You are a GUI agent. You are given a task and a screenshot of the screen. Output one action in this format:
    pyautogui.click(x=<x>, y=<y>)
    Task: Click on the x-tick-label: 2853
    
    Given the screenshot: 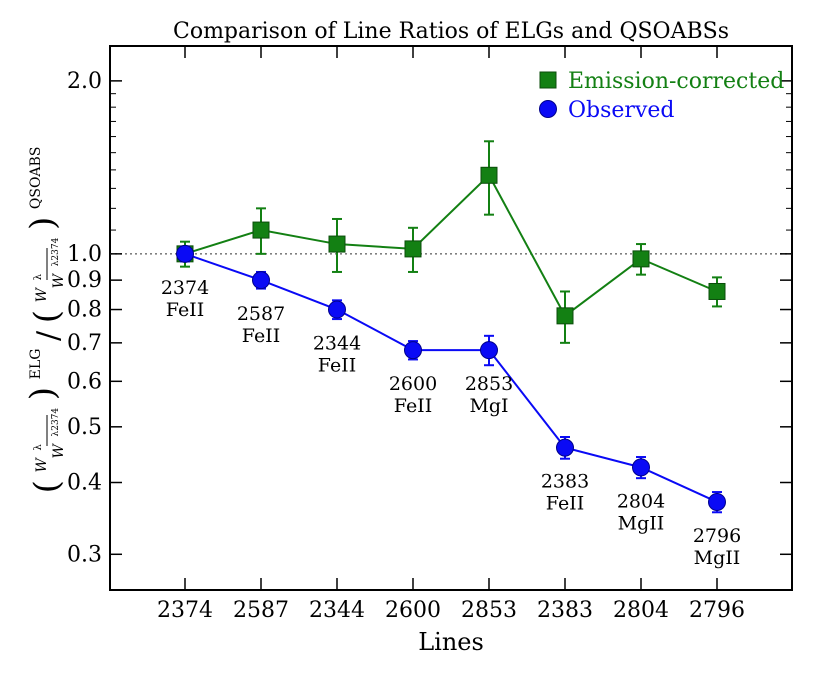 What is the action you would take?
    pyautogui.click(x=489, y=610)
    